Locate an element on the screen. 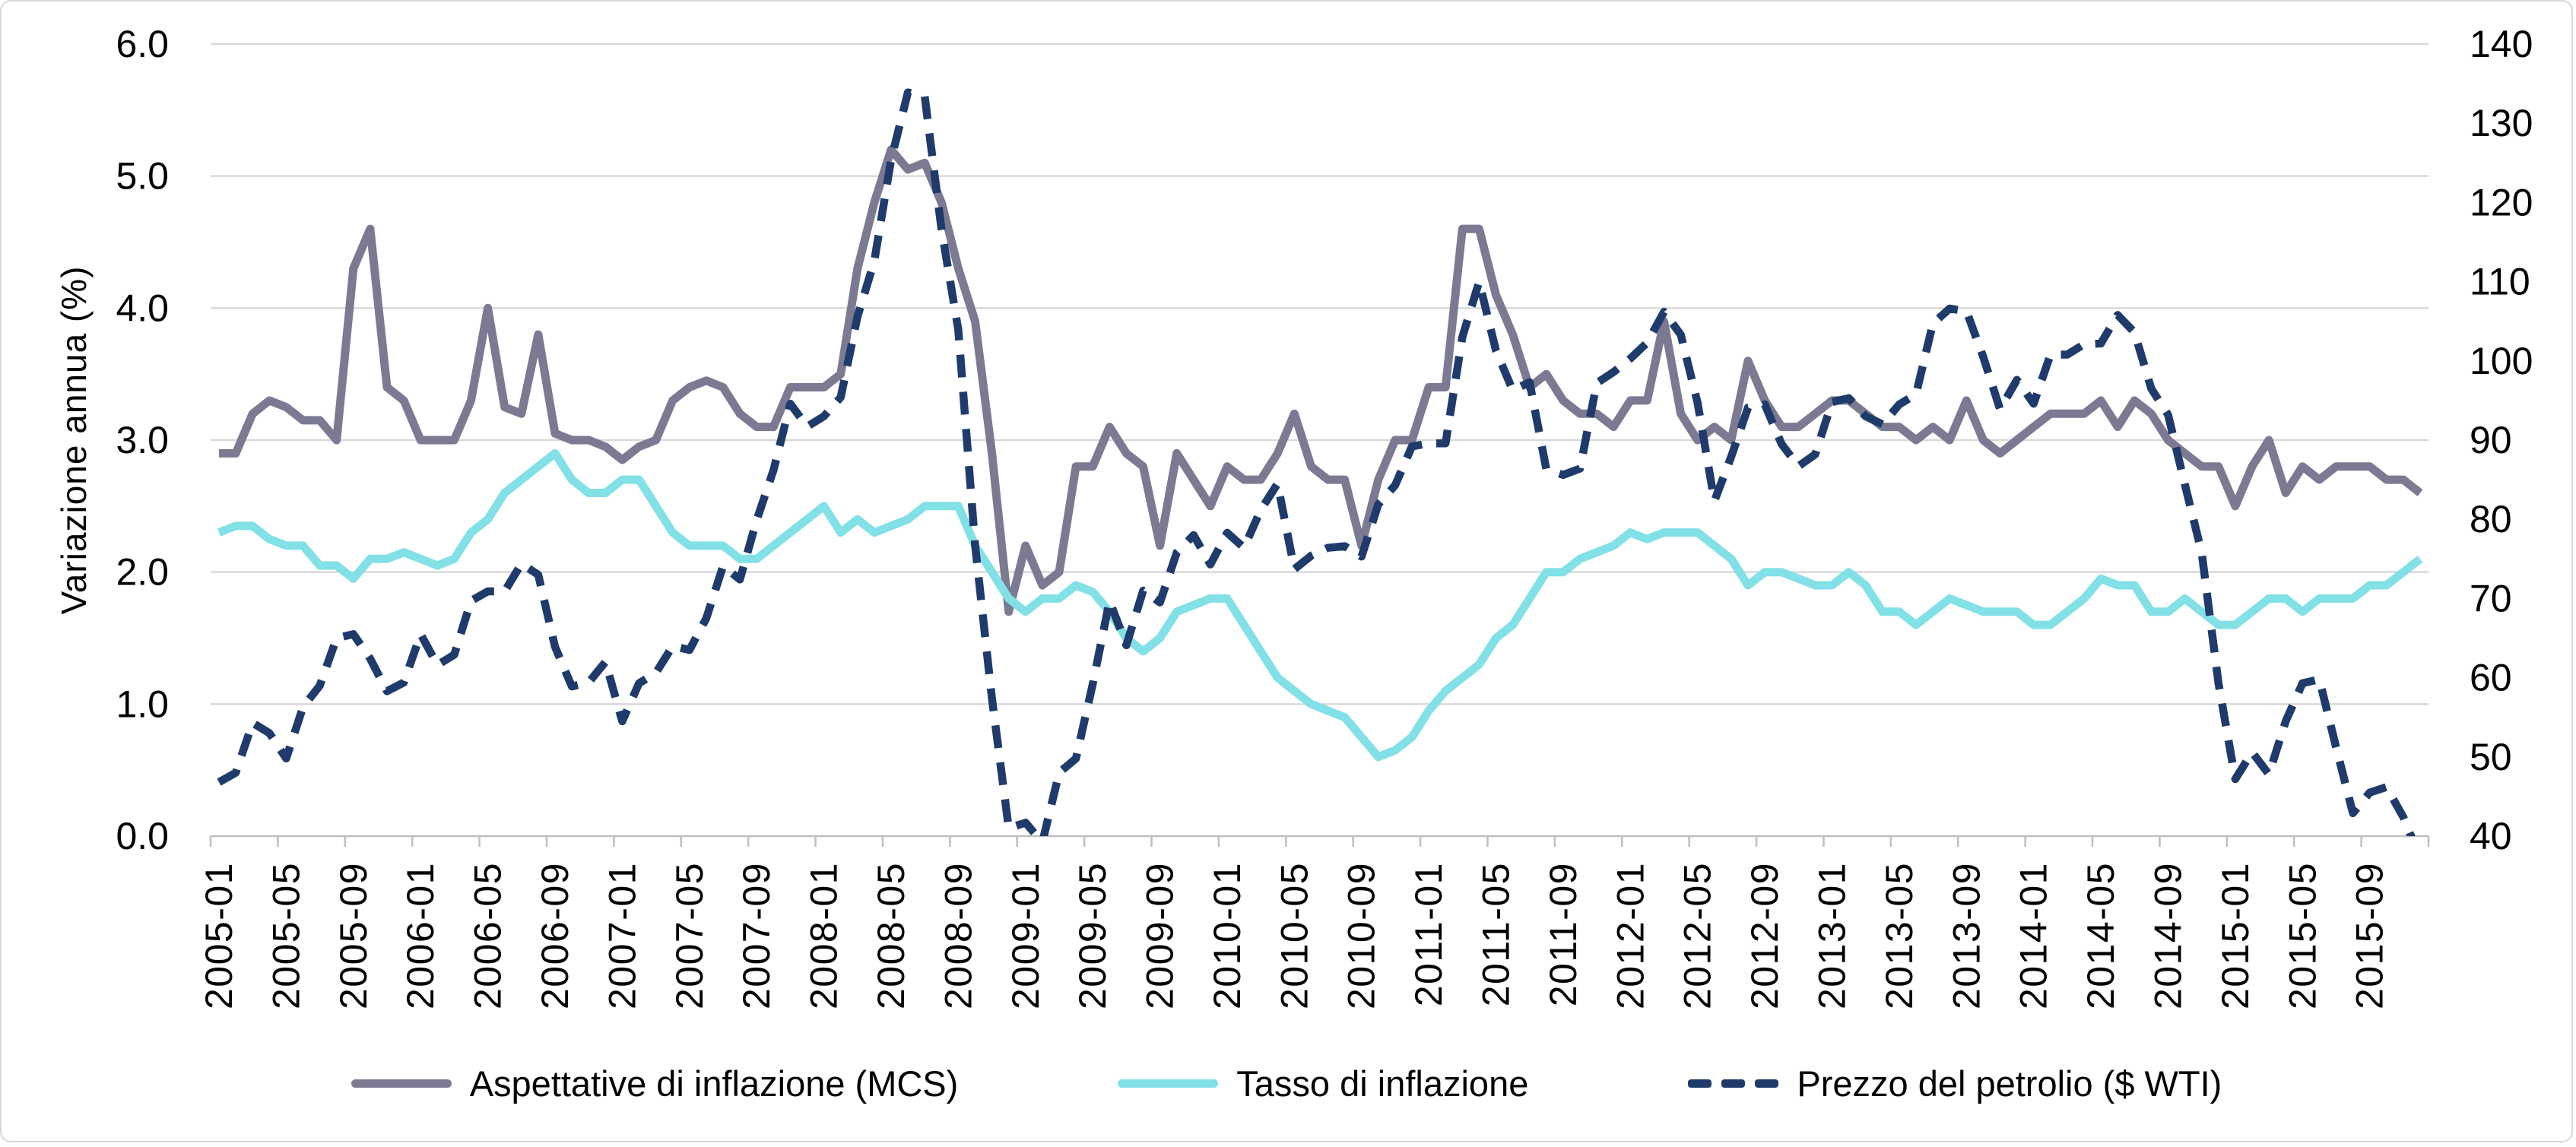  y-axis-title: Variazione annua (%) is located at coordinates (74, 440).